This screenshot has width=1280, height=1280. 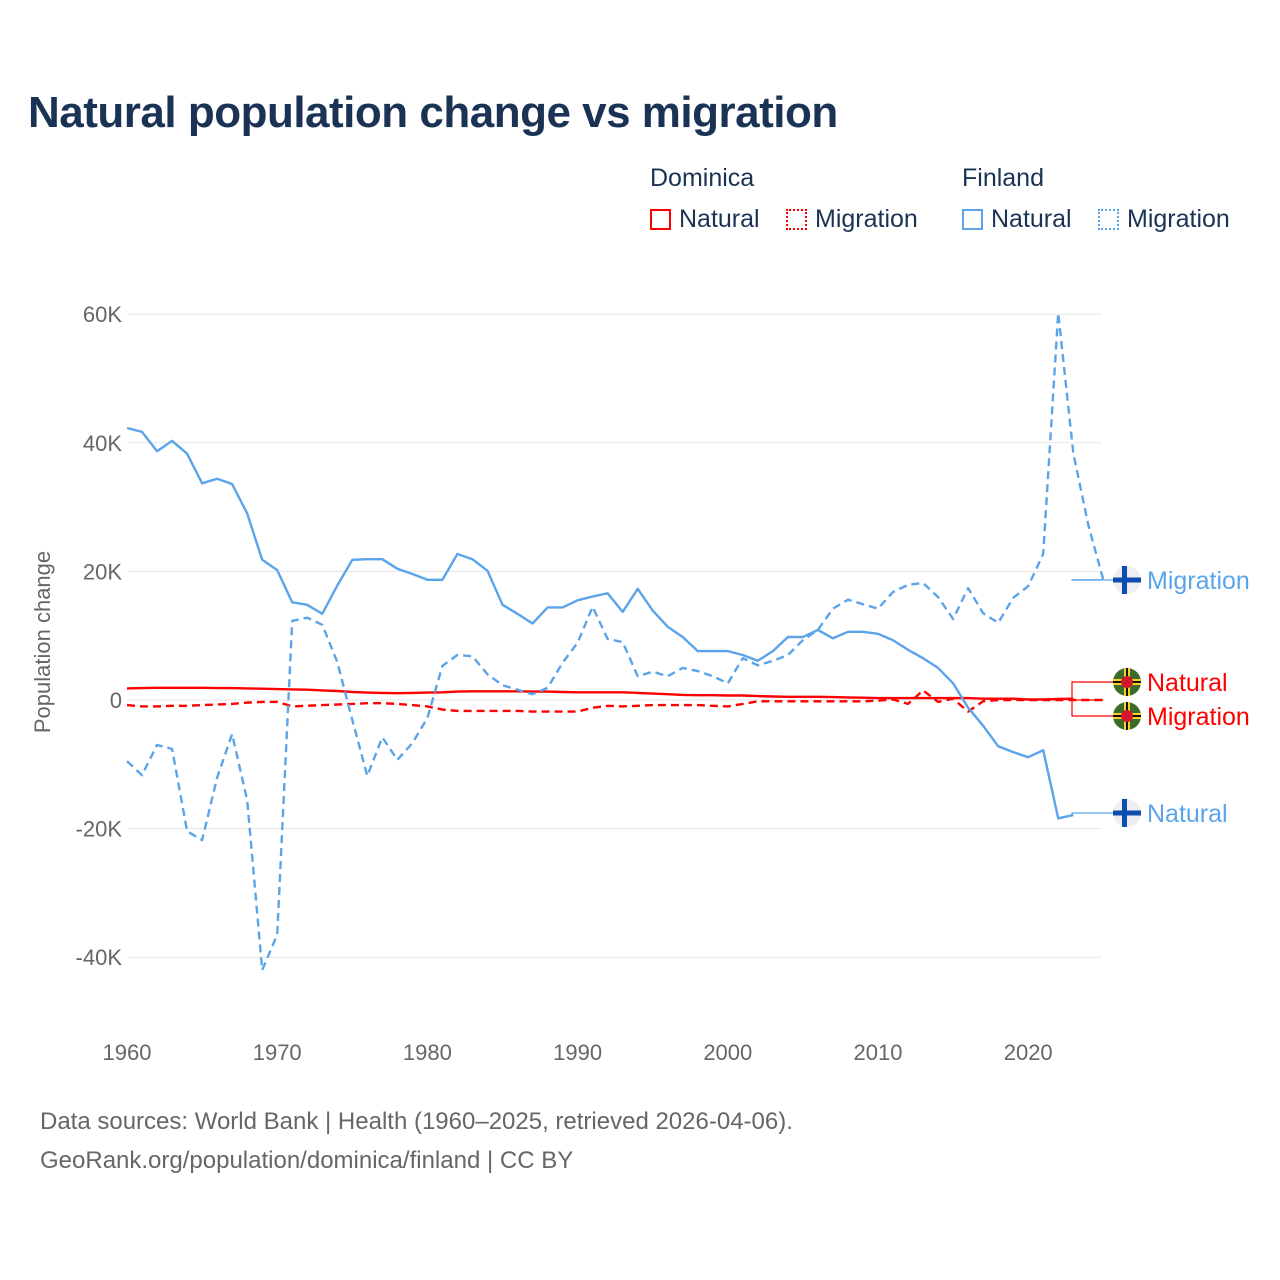 I want to click on y-tick-label: 20K, so click(x=102, y=571).